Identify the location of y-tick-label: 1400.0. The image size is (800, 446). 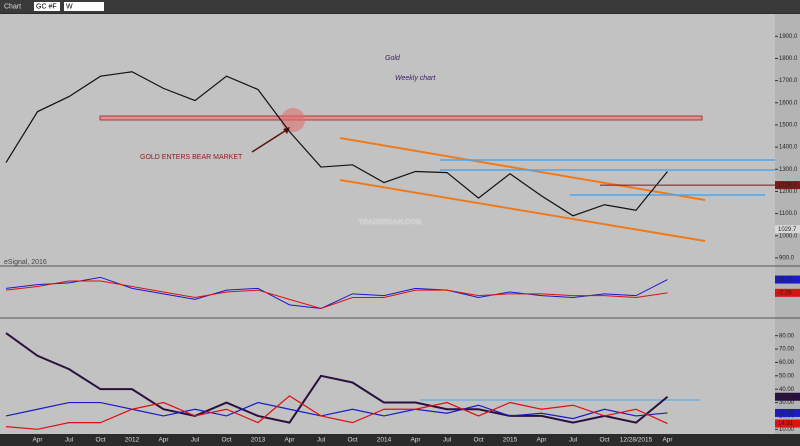
(788, 148).